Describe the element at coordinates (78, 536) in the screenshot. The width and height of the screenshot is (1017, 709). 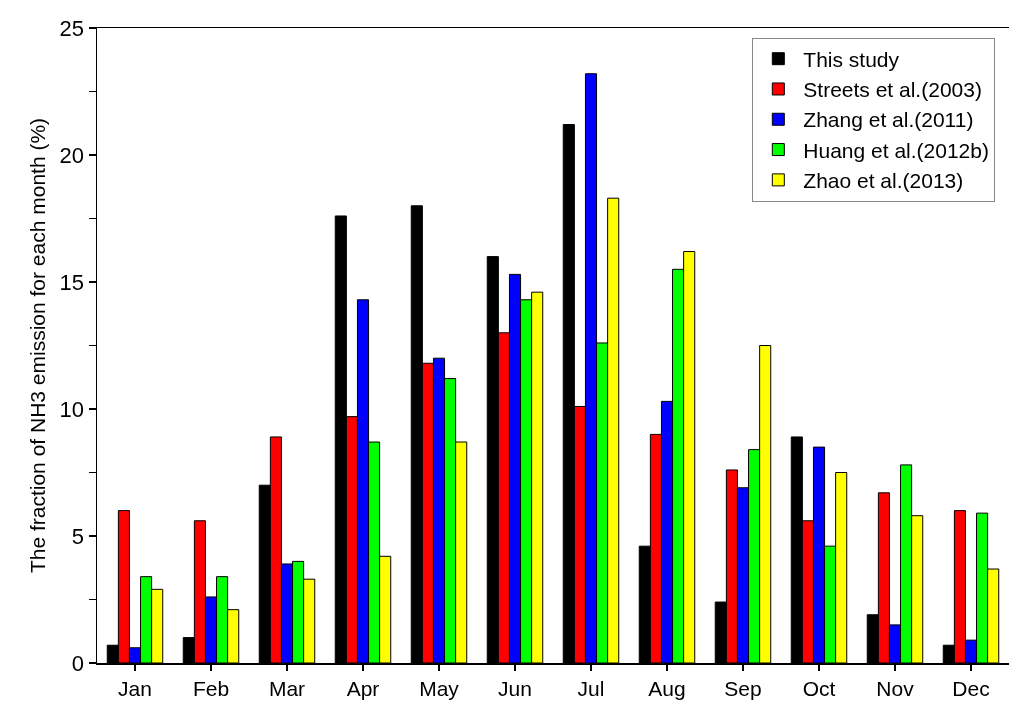
I see `y-tick-label: 5` at that location.